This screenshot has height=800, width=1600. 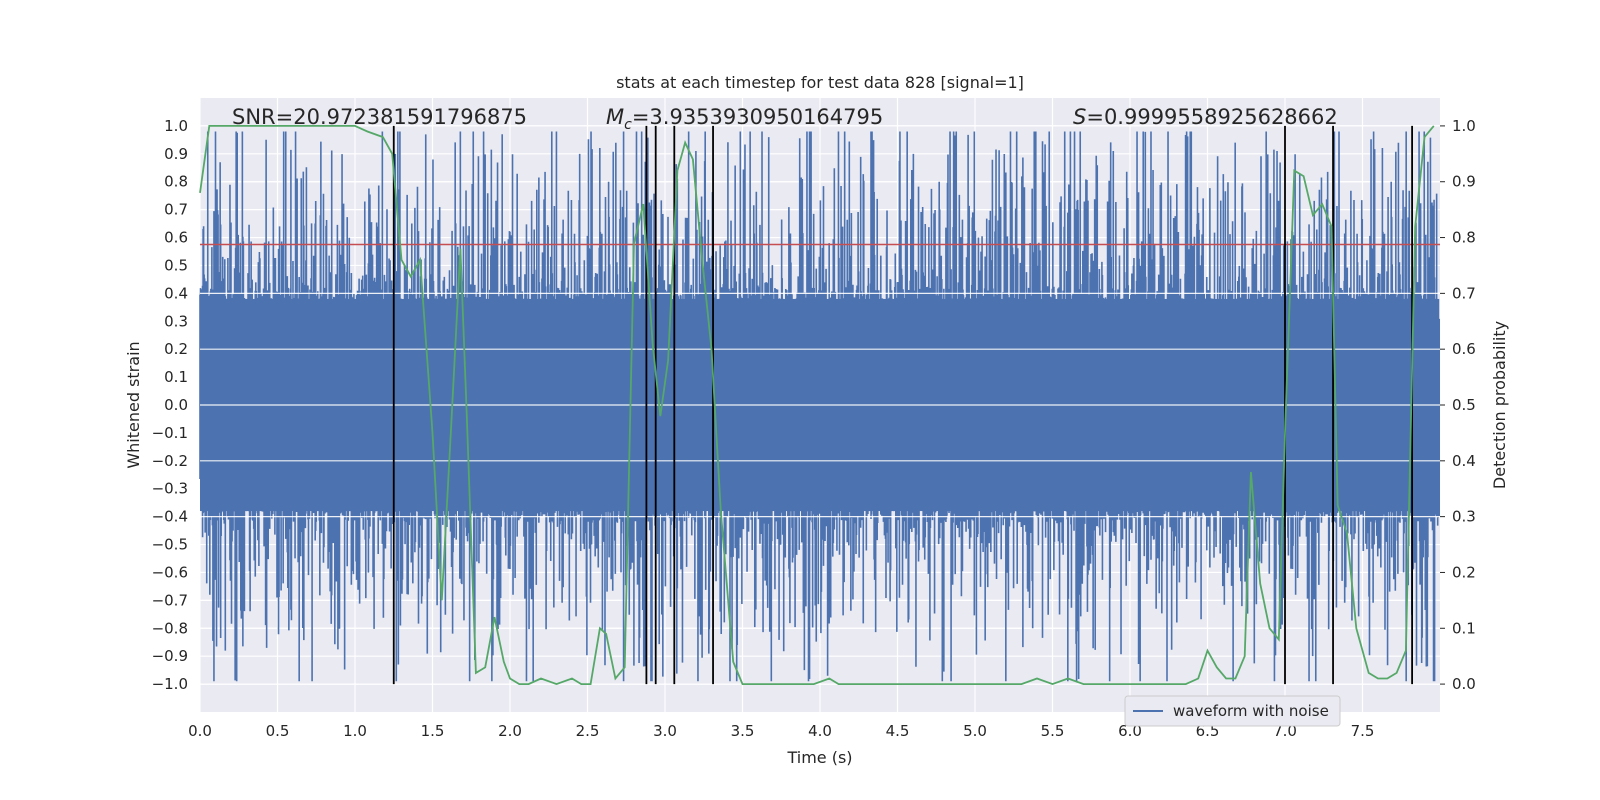 What do you see at coordinates (176, 154) in the screenshot?
I see `y-tick-label: 0.9` at bounding box center [176, 154].